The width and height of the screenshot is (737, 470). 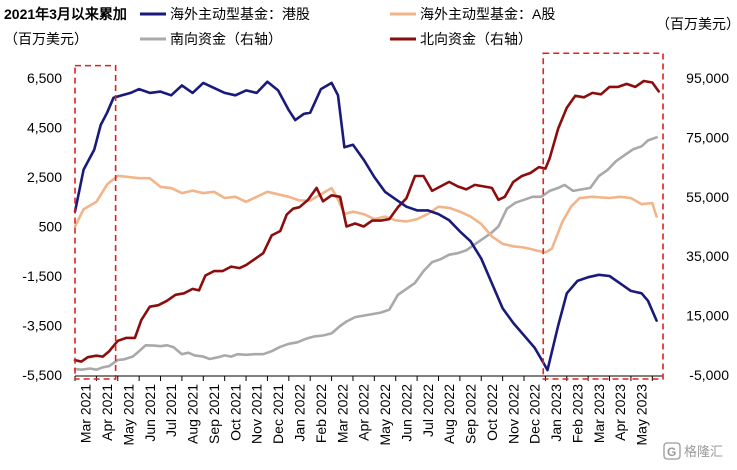 I want to click on watermark-text: 格隆汇, so click(x=703, y=451).